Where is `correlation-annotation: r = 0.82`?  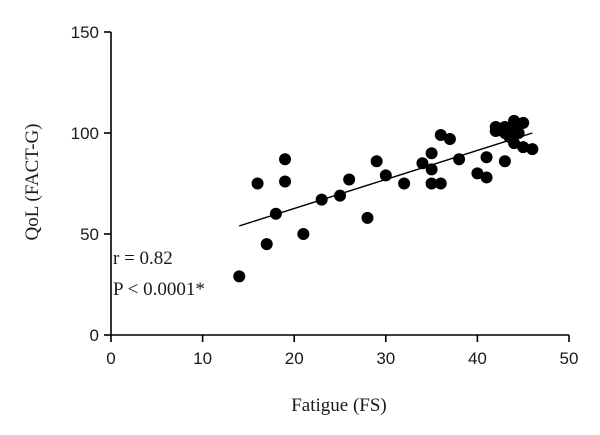
correlation-annotation: r = 0.82 is located at coordinates (143, 258).